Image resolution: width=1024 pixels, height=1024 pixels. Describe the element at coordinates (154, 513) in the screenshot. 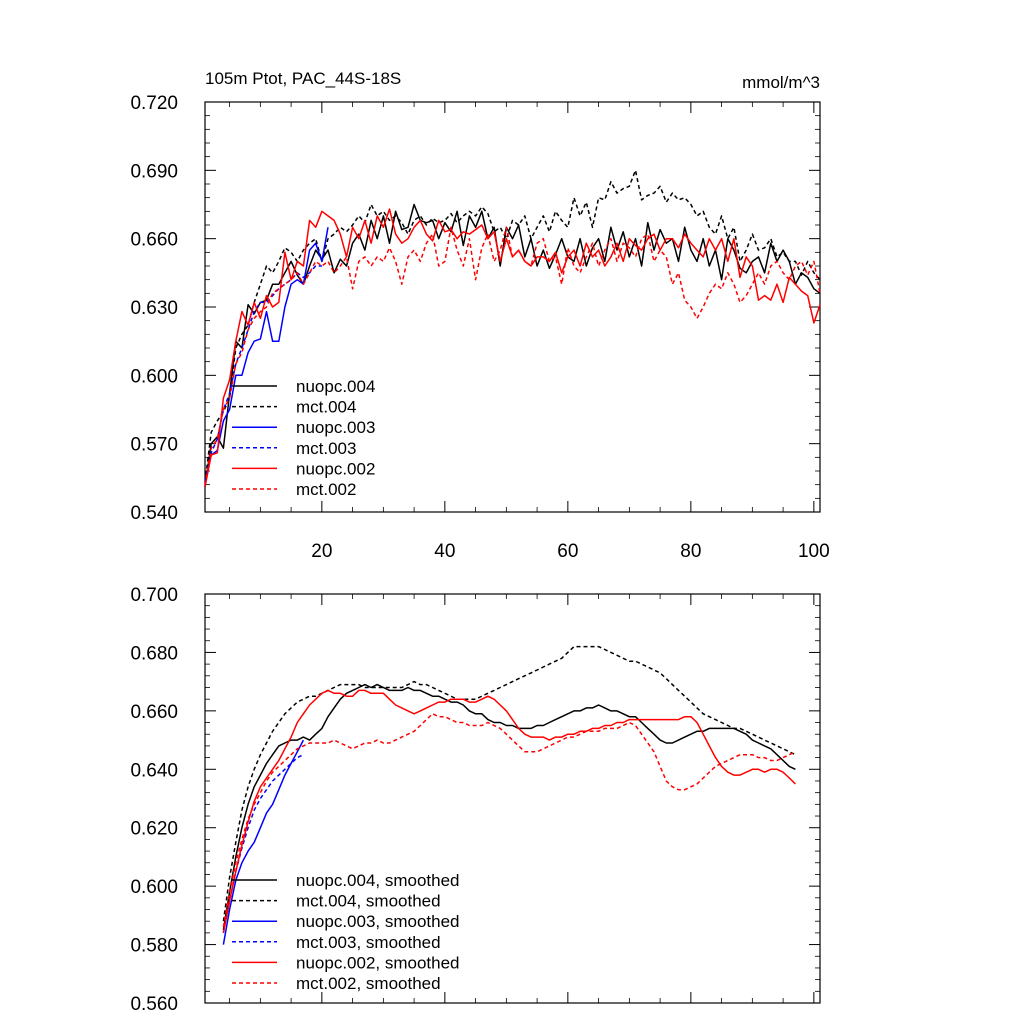

I see `y-tick-label: 0.540` at that location.